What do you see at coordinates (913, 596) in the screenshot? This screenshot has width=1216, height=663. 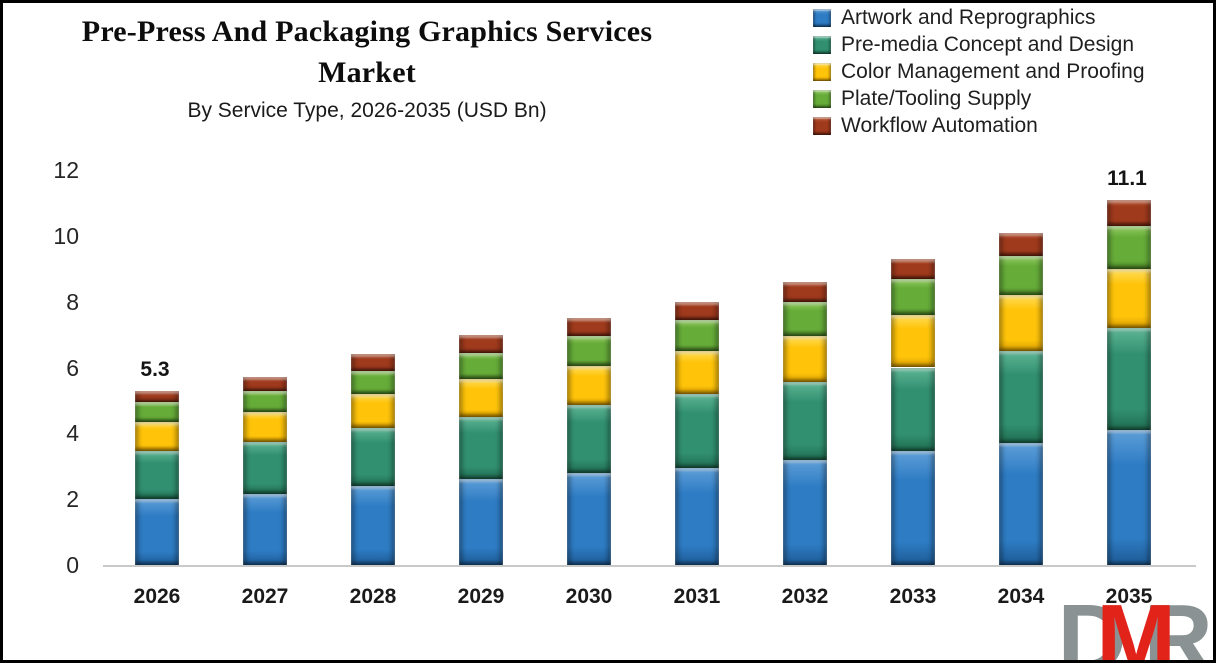 I see `x-axis-category-label: 2033` at bounding box center [913, 596].